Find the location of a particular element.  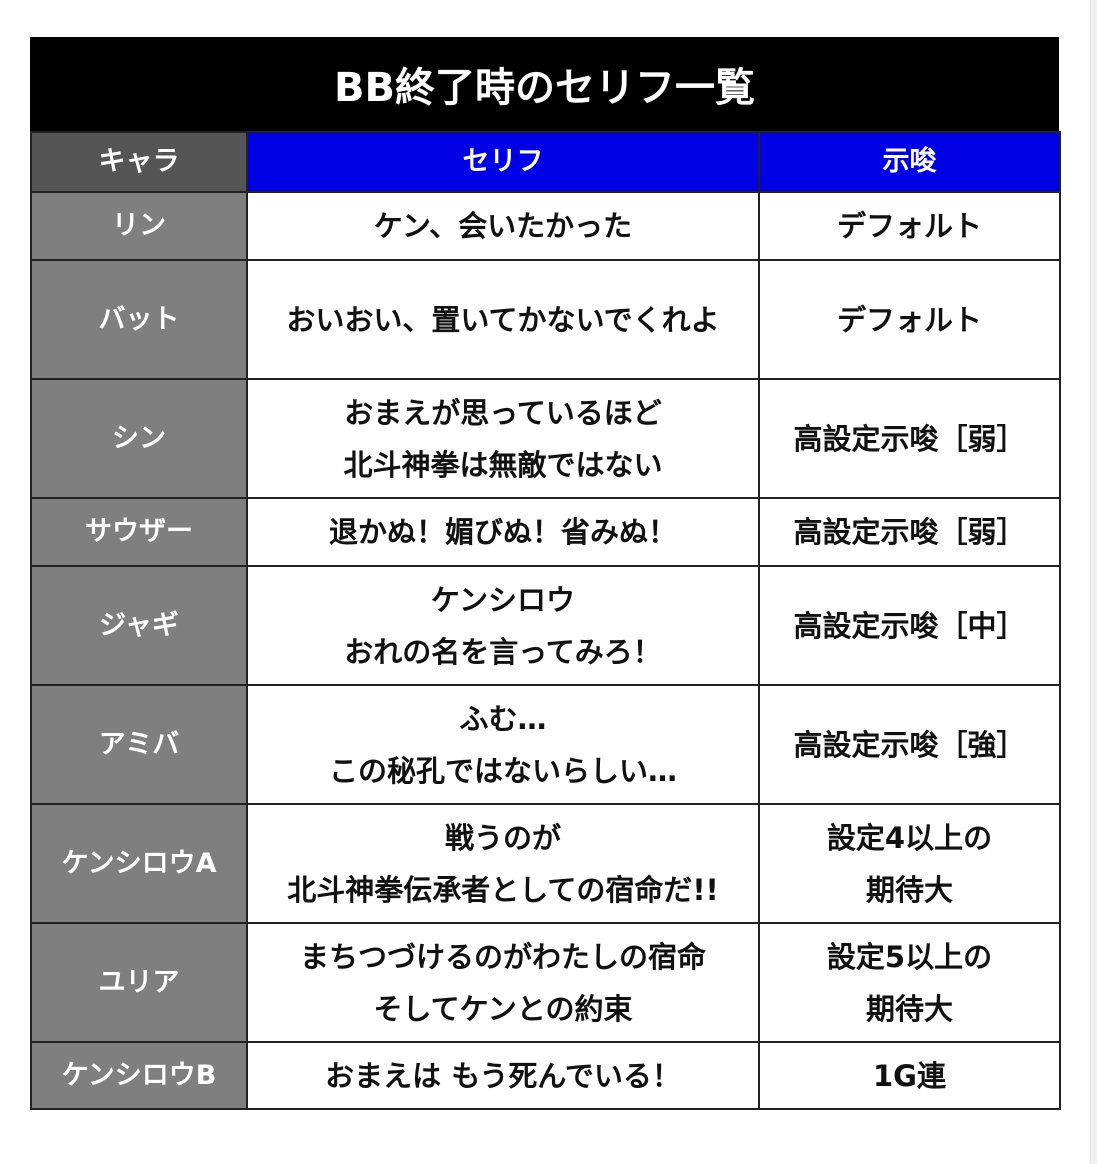

table-row: バット おいおい、置いてかないでくれよ デフォルト is located at coordinates (545, 319).